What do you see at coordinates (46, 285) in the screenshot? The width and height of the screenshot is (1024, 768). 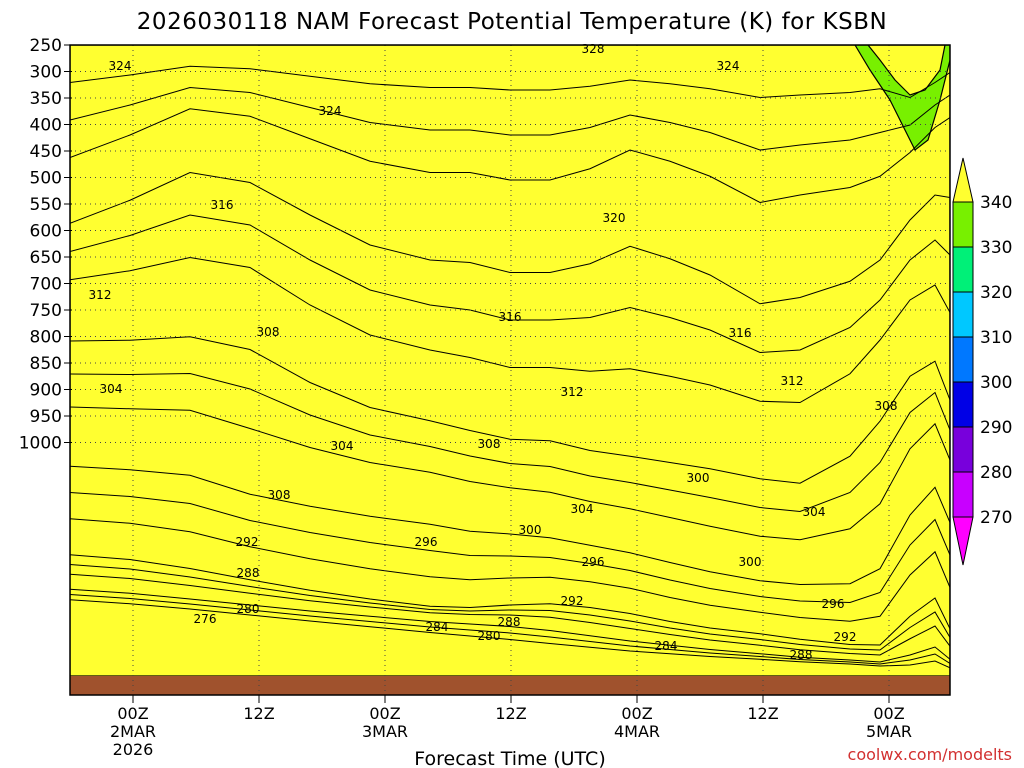 I see `y-tick-label: 700` at bounding box center [46, 285].